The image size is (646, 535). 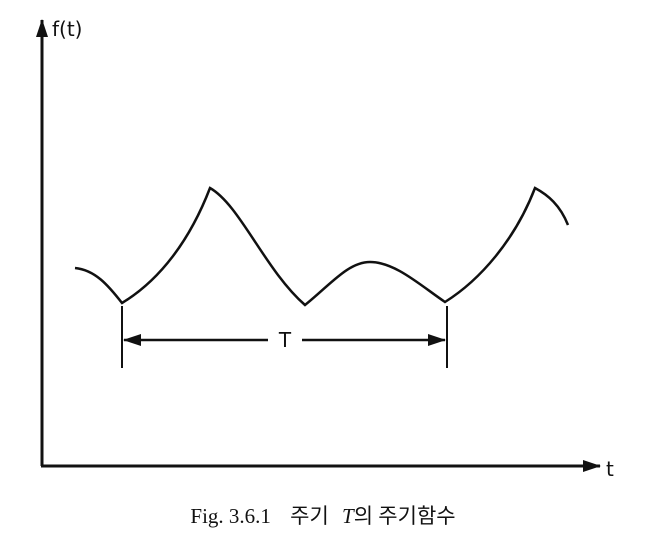 I want to click on caption-symbol: T, so click(x=348, y=516).